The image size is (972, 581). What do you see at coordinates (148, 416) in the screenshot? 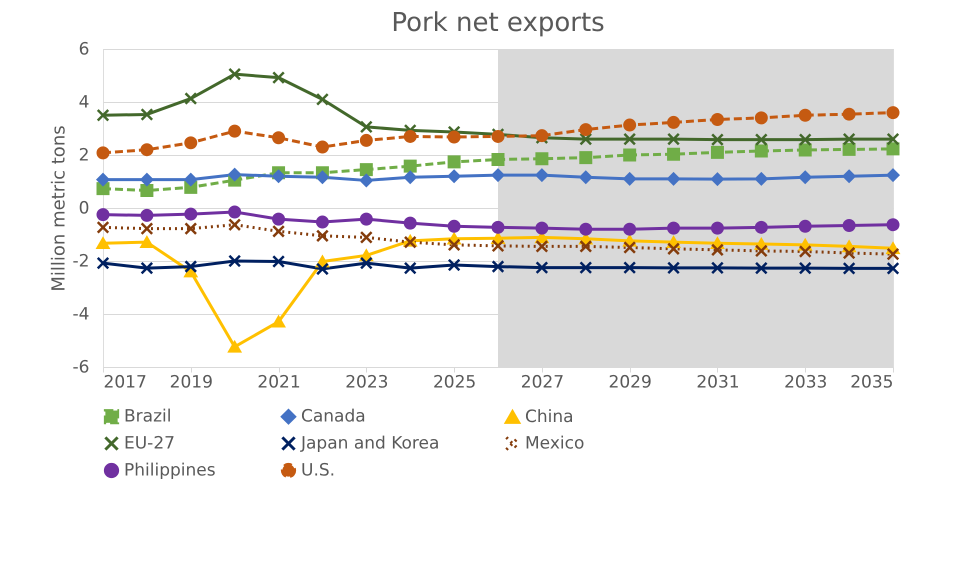
I see `legend-label: Brazil` at bounding box center [148, 416].